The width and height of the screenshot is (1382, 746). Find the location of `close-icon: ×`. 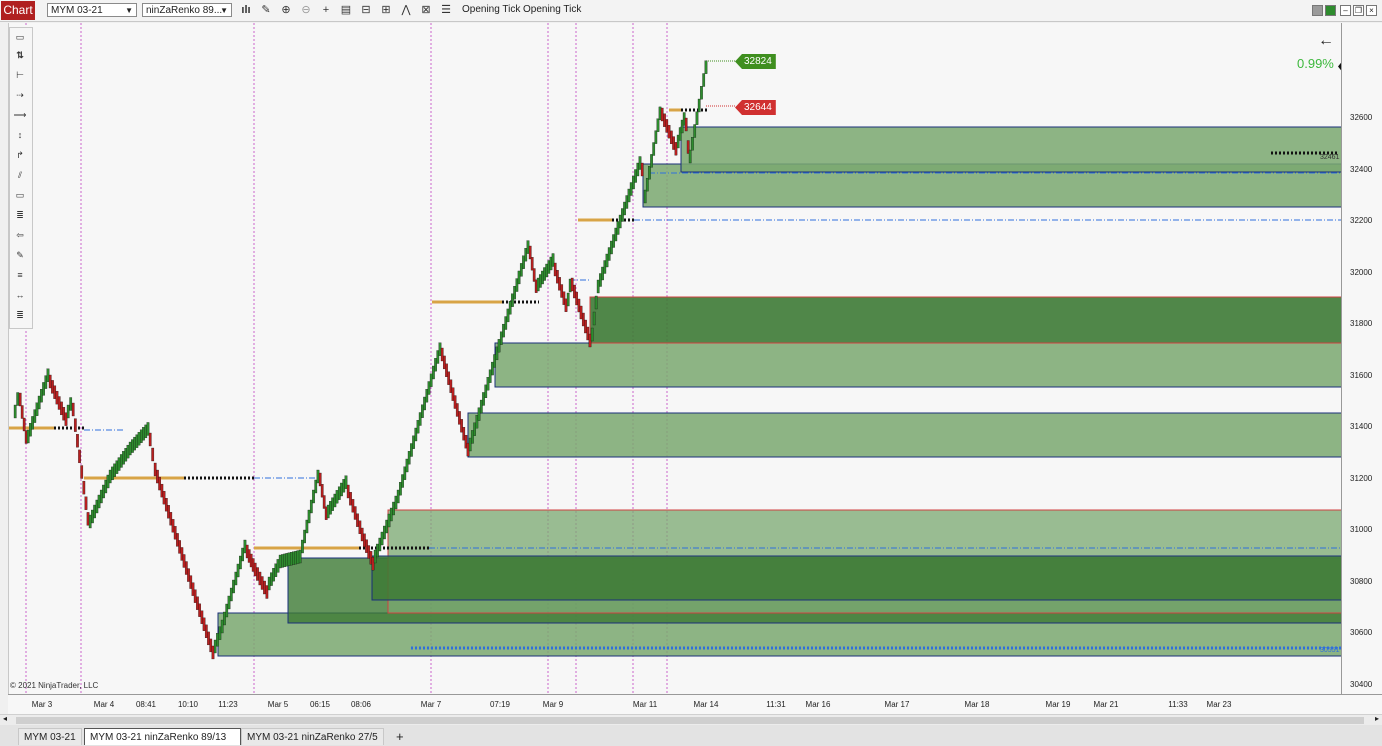

close-icon: × is located at coordinates (1371, 10).